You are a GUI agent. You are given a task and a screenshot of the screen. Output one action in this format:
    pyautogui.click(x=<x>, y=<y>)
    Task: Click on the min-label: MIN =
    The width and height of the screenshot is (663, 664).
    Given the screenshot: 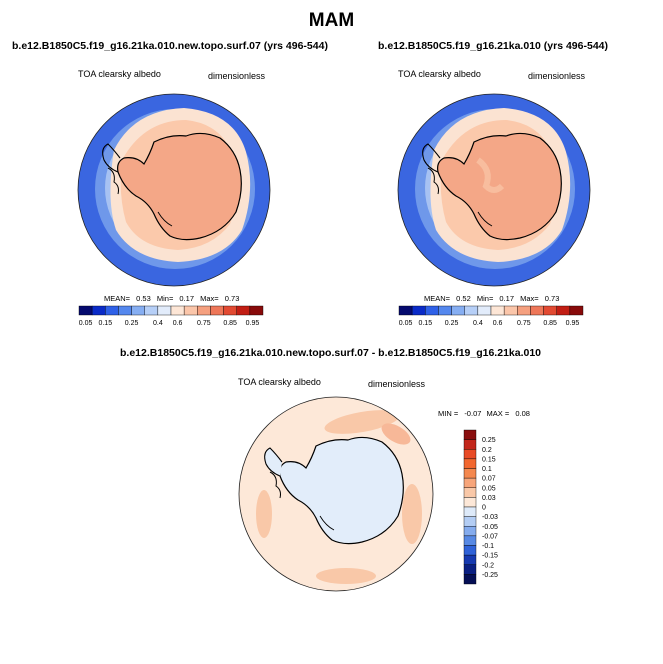 What is the action you would take?
    pyautogui.click(x=448, y=413)
    